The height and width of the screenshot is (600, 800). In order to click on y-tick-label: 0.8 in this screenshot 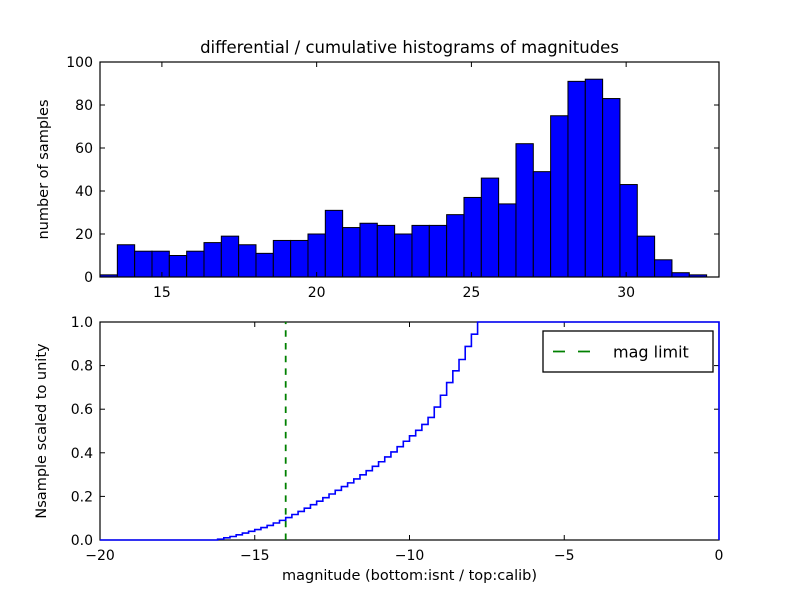, I will do `click(82, 367)`.